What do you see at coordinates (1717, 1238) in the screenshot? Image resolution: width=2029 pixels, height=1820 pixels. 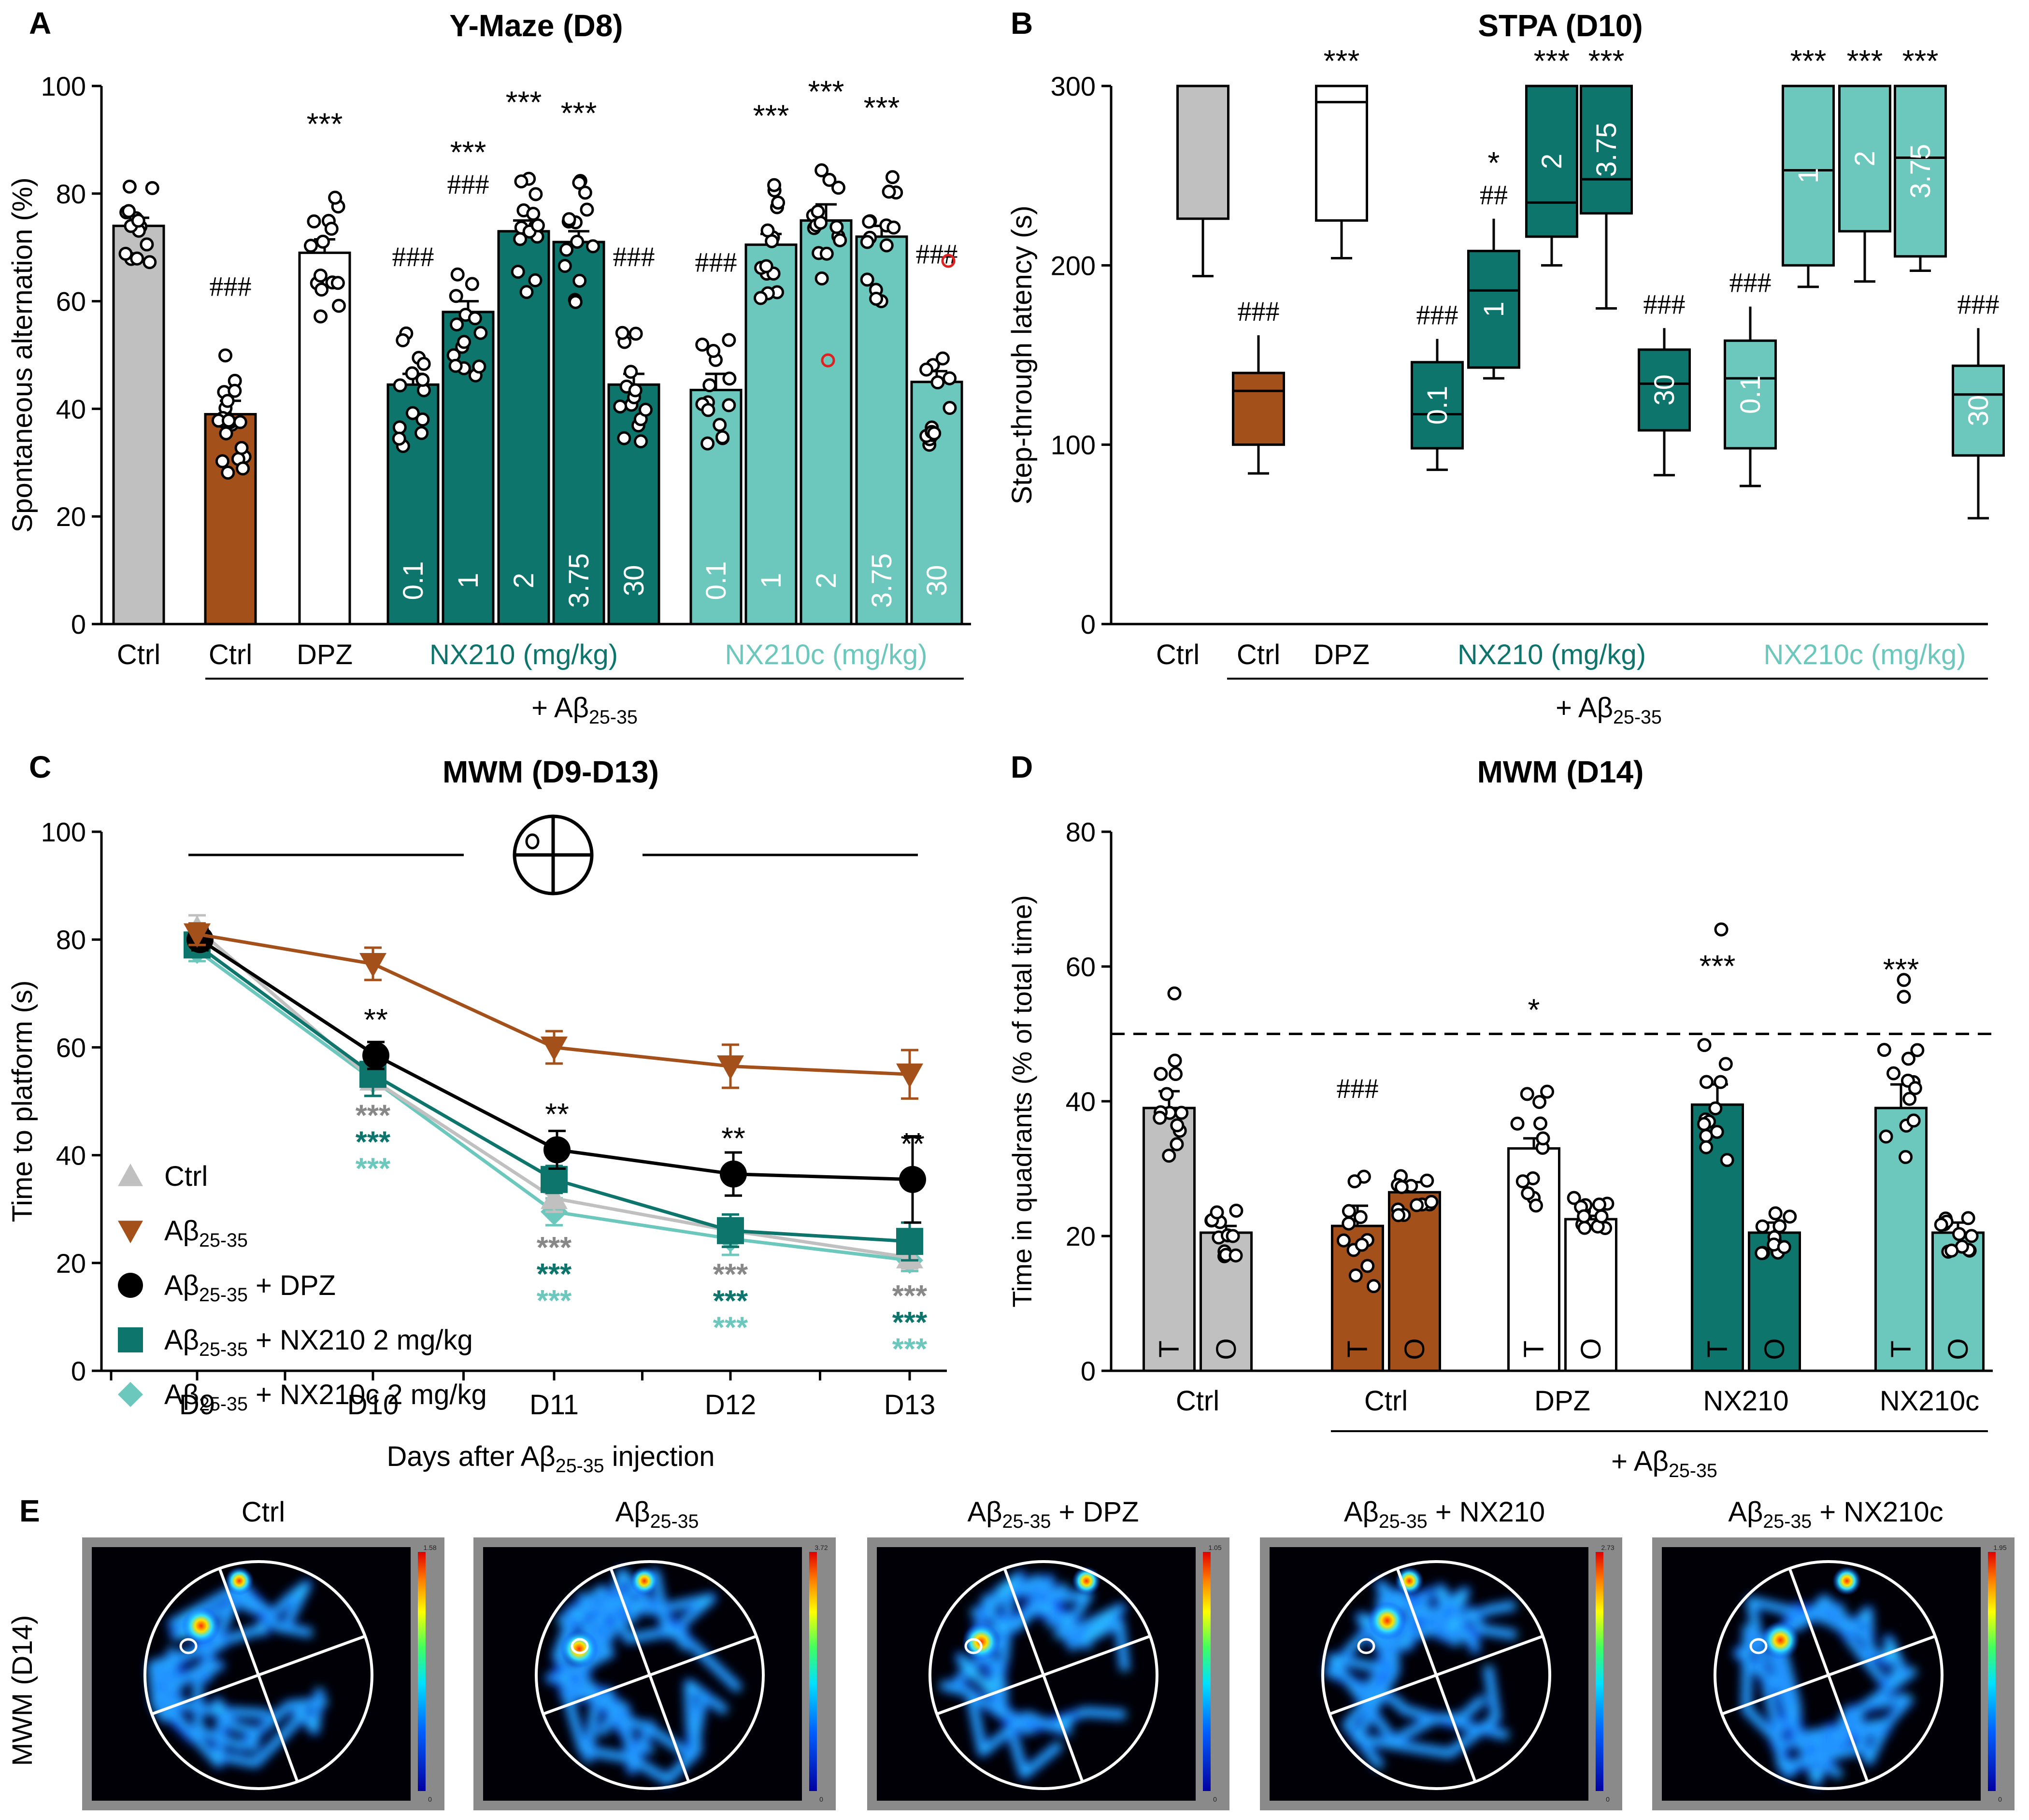 I see `bar` at bounding box center [1717, 1238].